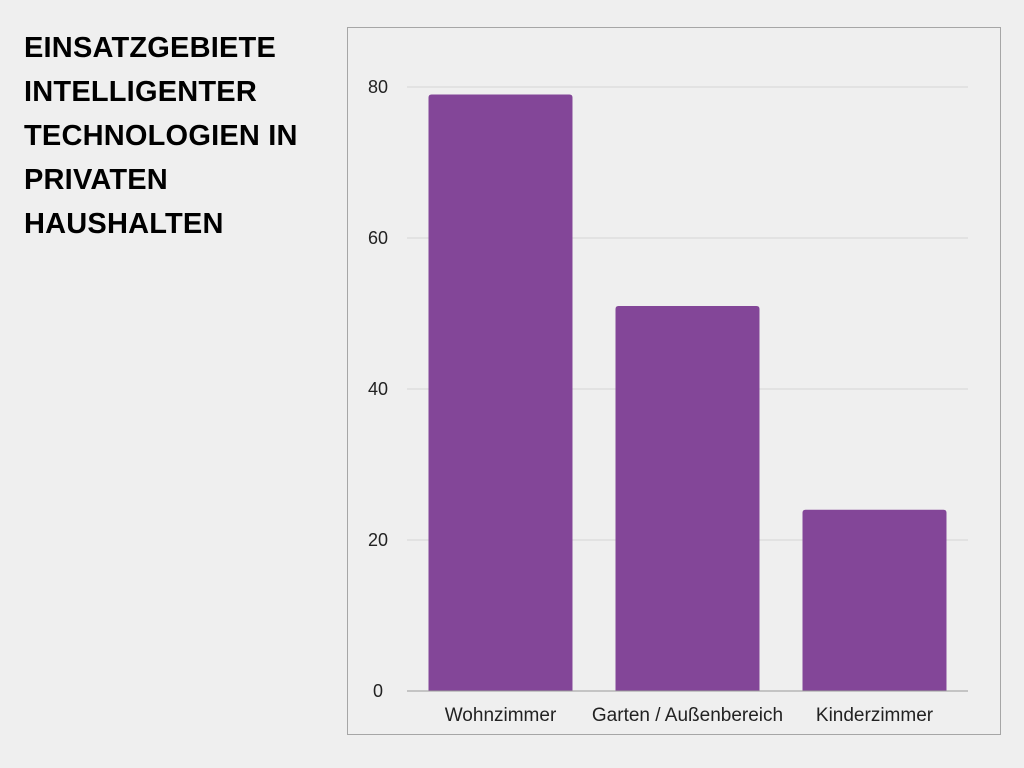 Image resolution: width=1024 pixels, height=768 pixels. What do you see at coordinates (378, 691) in the screenshot?
I see `y-tick-label: 0` at bounding box center [378, 691].